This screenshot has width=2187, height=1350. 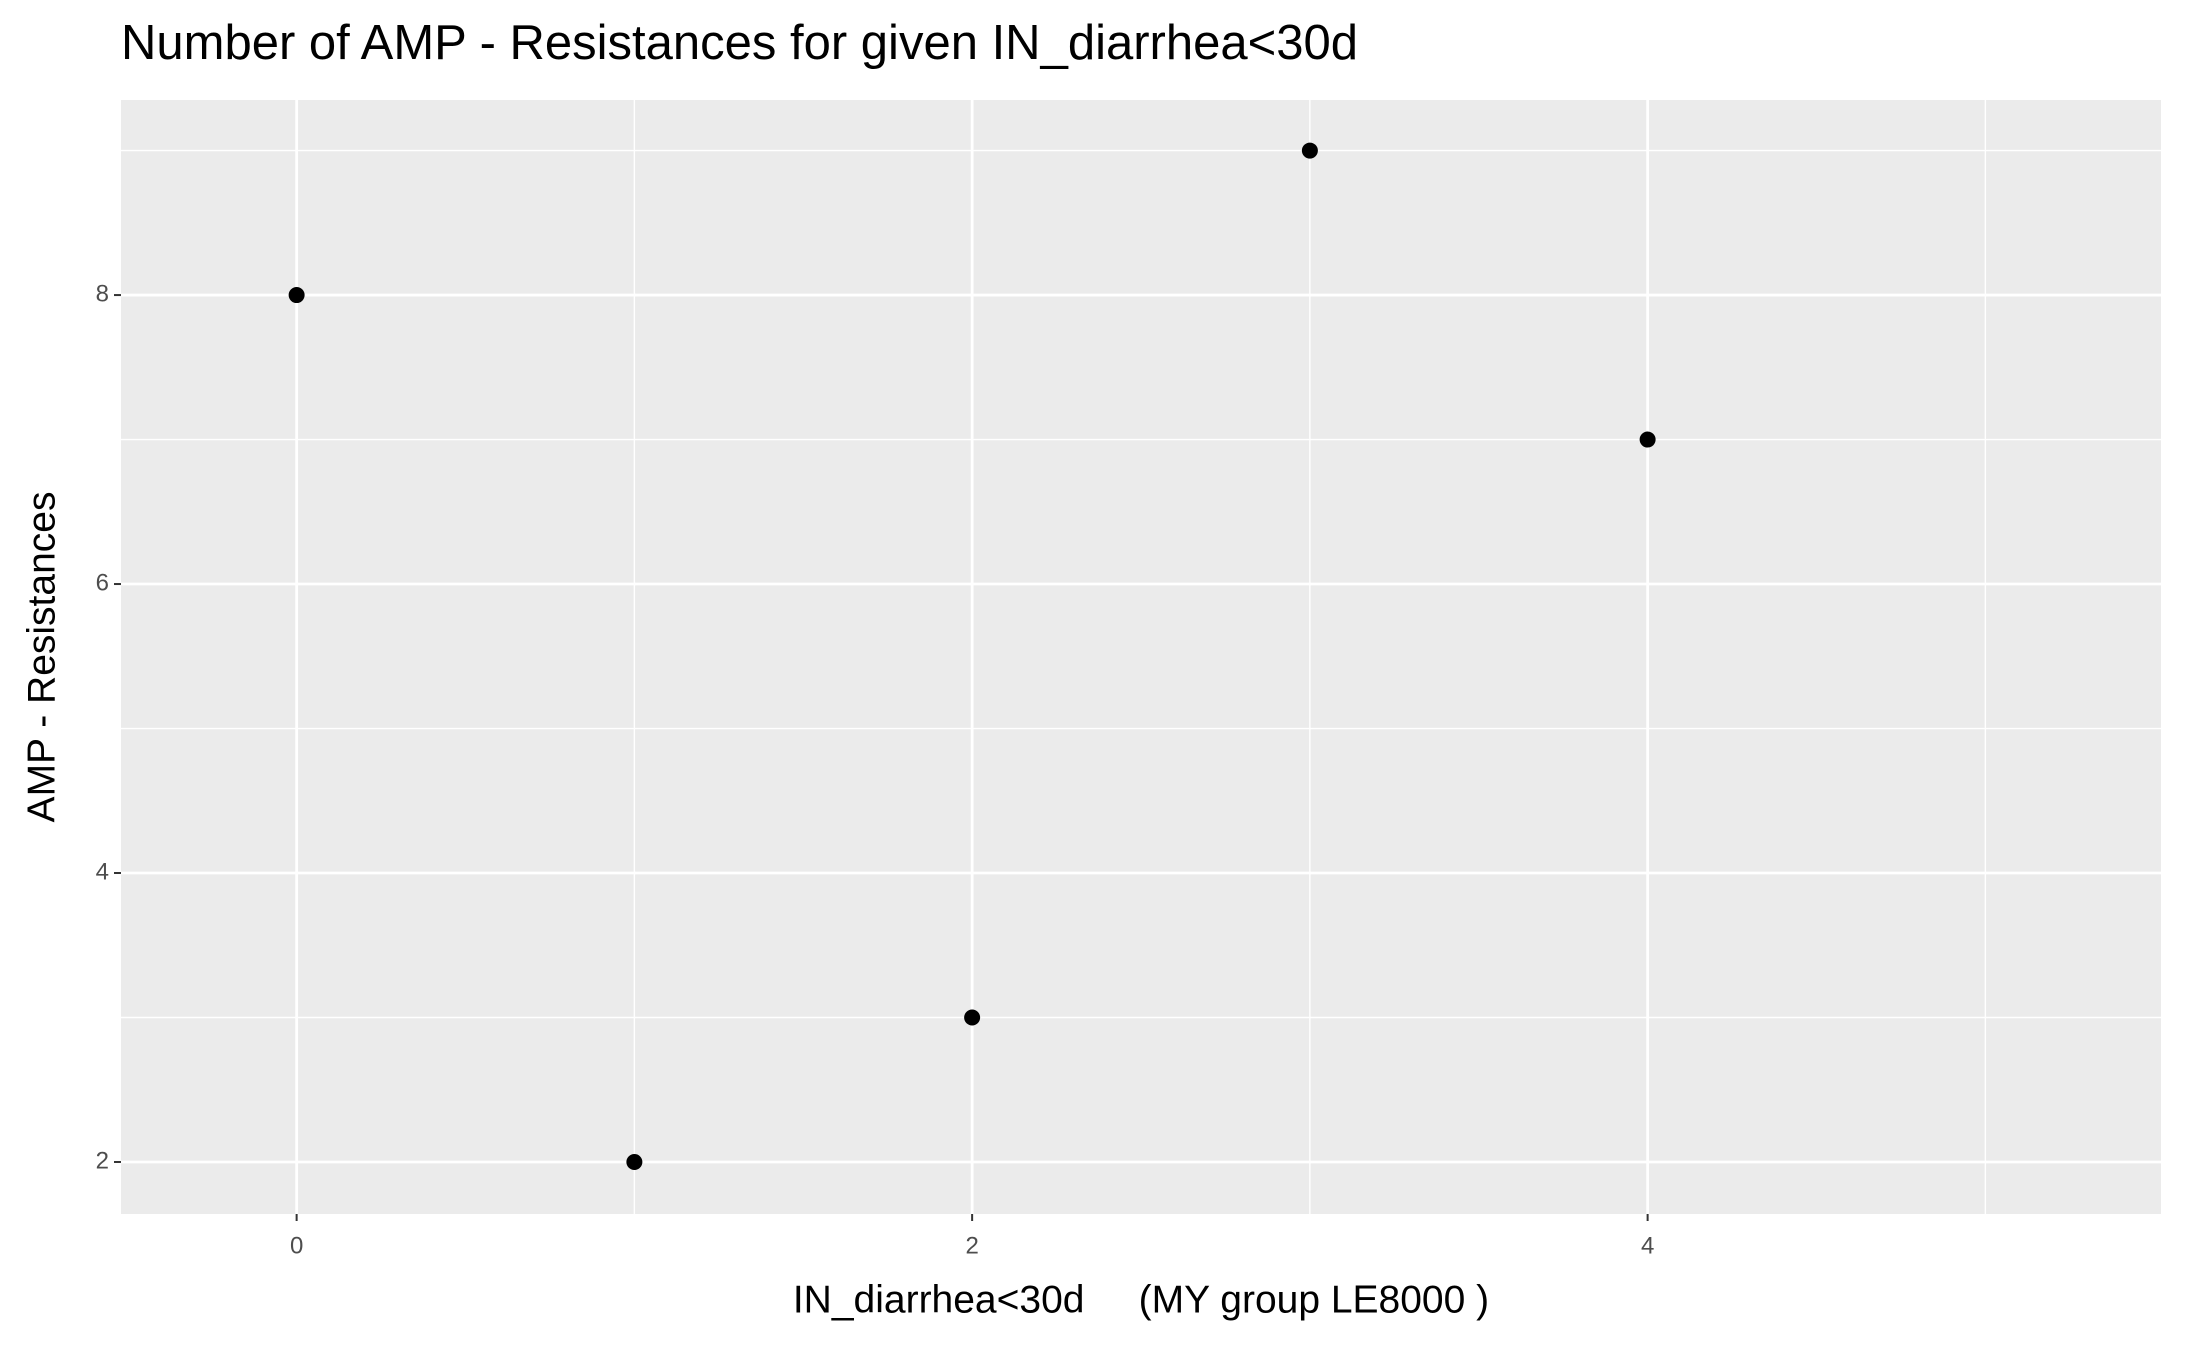 What do you see at coordinates (102, 1160) in the screenshot?
I see `y-tick-label: 2` at bounding box center [102, 1160].